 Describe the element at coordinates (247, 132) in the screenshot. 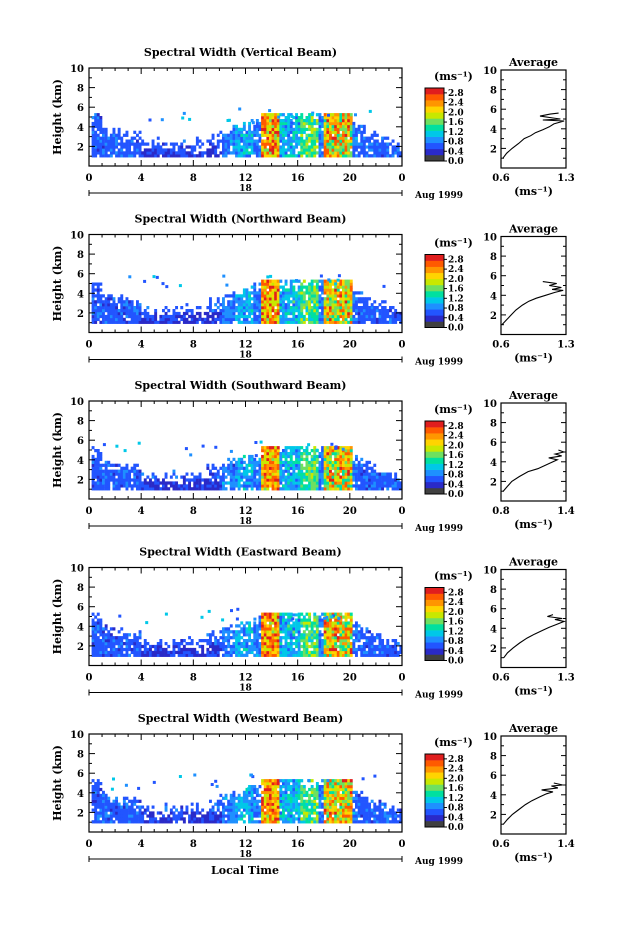

I see `heatmap-cells` at that location.